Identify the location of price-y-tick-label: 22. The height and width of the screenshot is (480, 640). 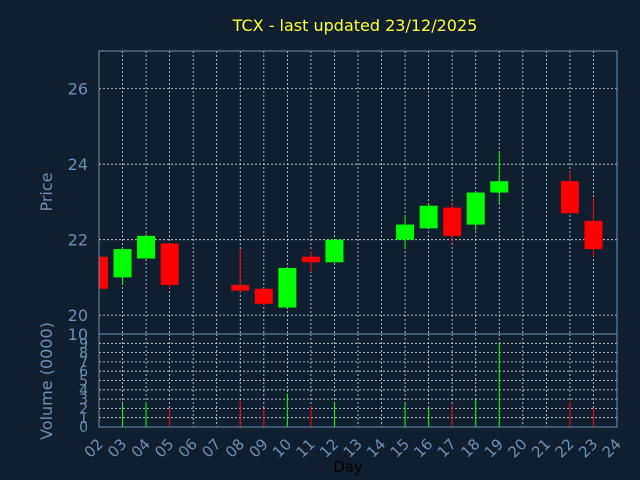
(78, 240).